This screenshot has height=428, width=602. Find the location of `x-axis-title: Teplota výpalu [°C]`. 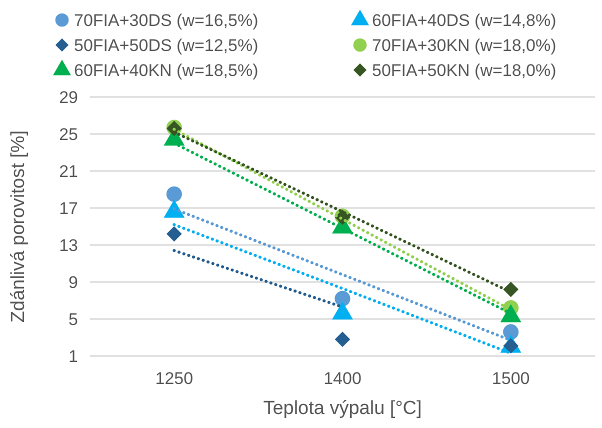

x-axis-title: Teplota výpalu [°C] is located at coordinates (342, 408).